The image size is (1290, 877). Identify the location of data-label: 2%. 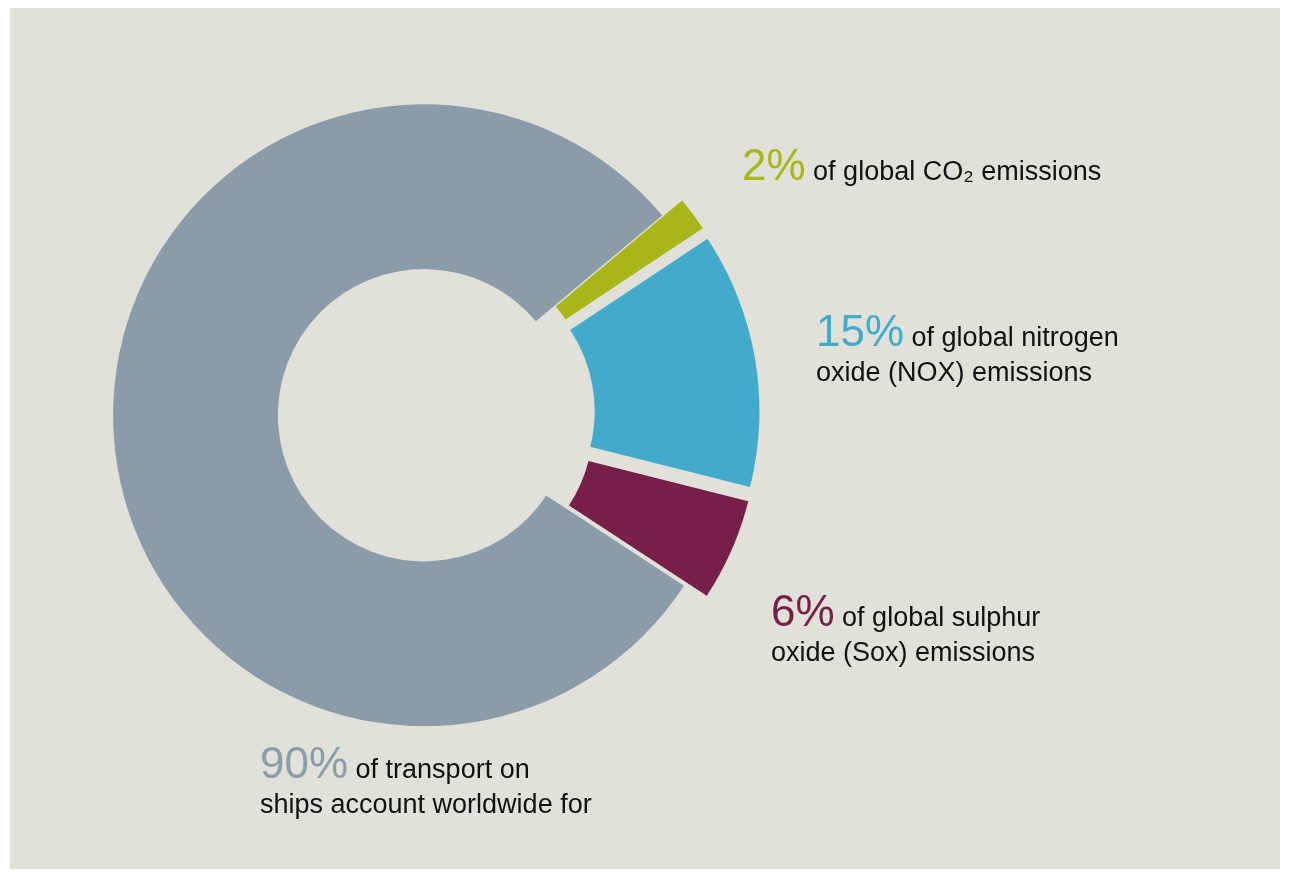
(774, 164).